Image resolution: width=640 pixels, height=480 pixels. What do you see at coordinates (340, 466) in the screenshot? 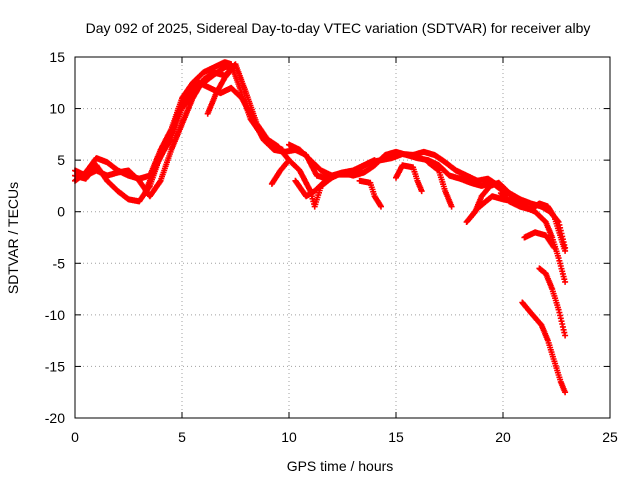
I see `x-axis-label: GPS time / hours` at bounding box center [340, 466].